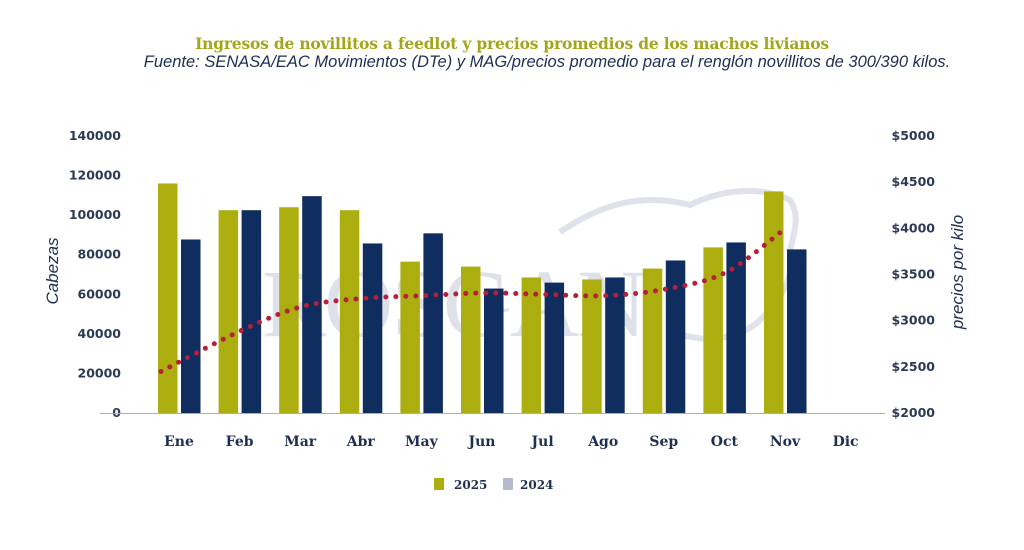  I want to click on bar-2025-abr, so click(349, 311).